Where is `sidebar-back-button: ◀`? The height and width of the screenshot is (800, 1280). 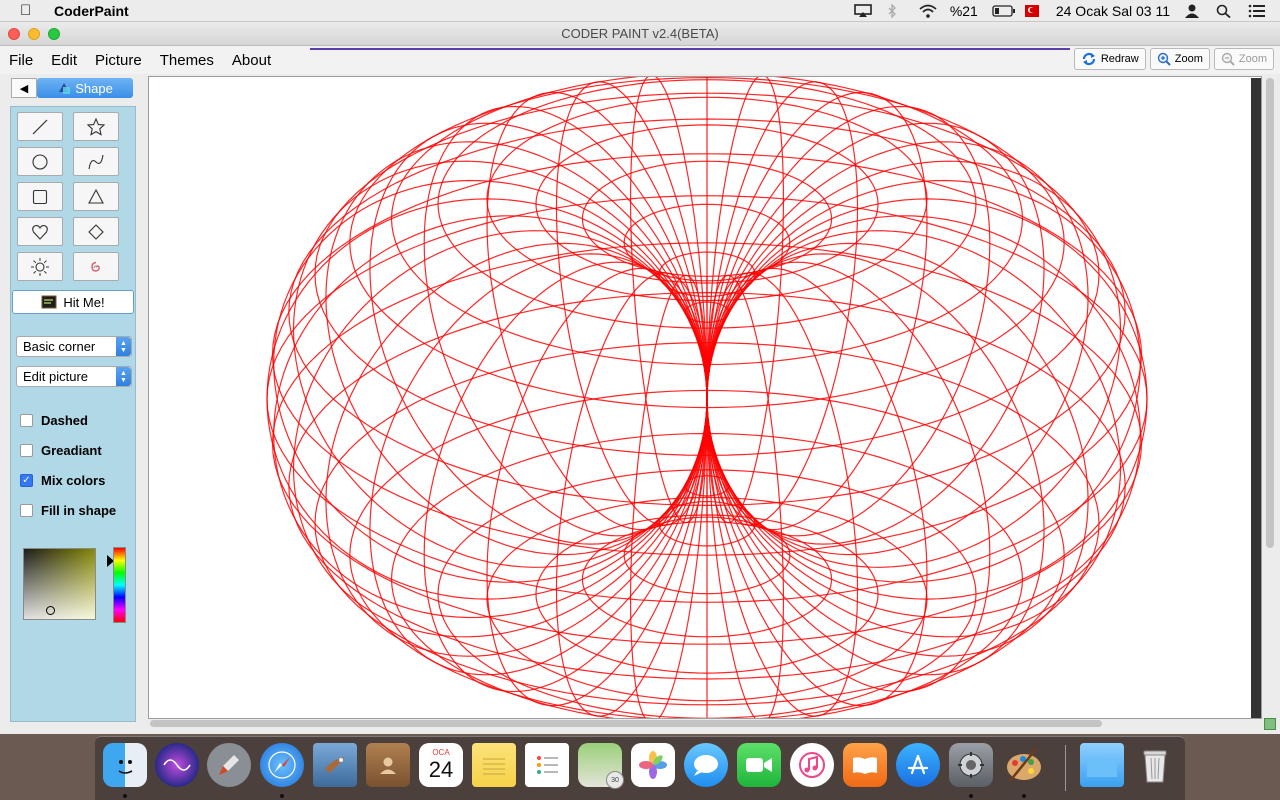 sidebar-back-button: ◀ is located at coordinates (24, 88).